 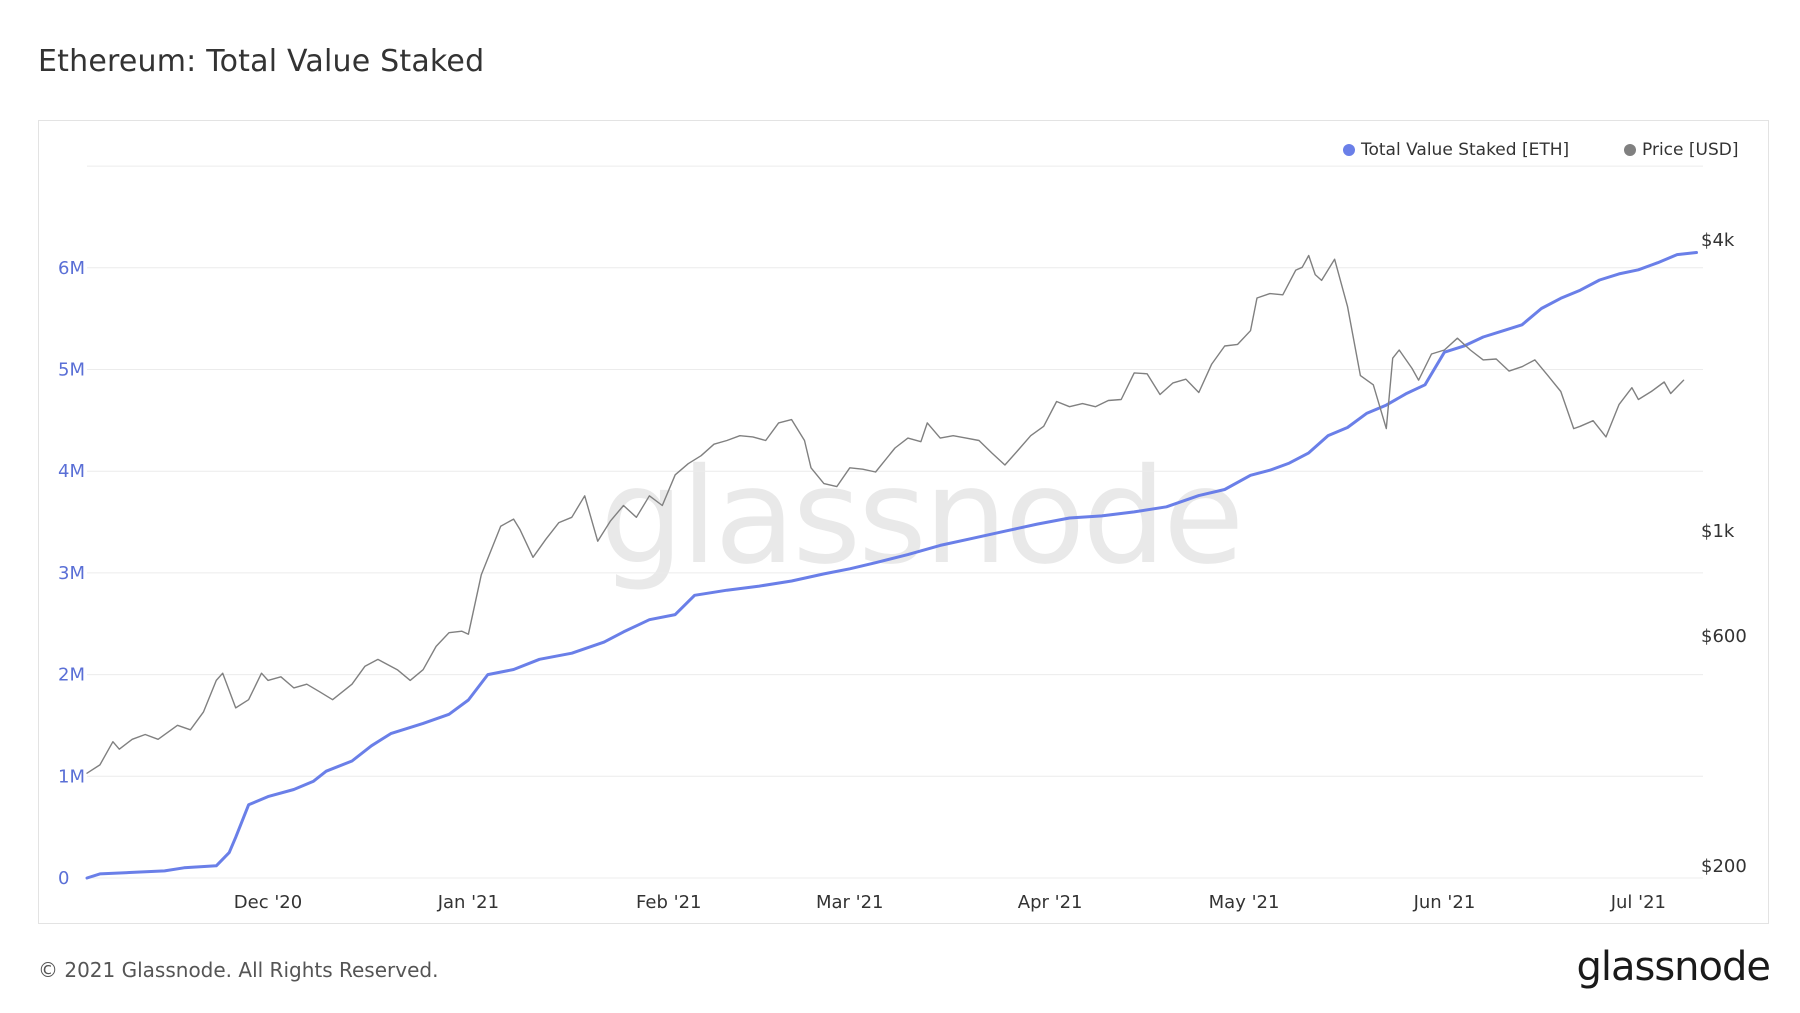 What do you see at coordinates (468, 902) in the screenshot?
I see `x-tick-label: Jan '21` at bounding box center [468, 902].